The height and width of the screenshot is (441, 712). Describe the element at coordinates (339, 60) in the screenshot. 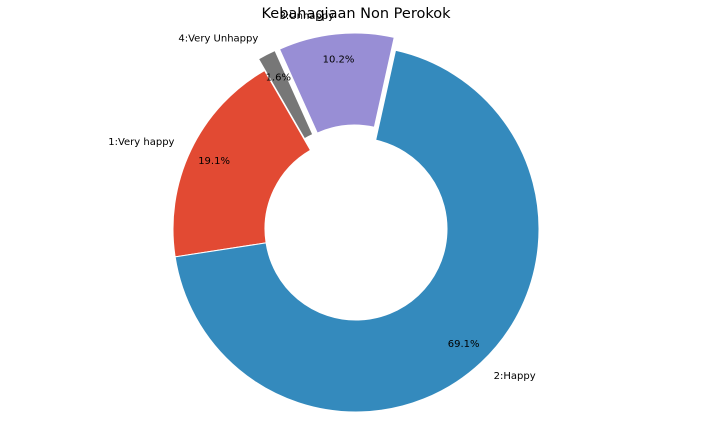

I see `slice-percent-3-unhappy: 10.2%` at that location.